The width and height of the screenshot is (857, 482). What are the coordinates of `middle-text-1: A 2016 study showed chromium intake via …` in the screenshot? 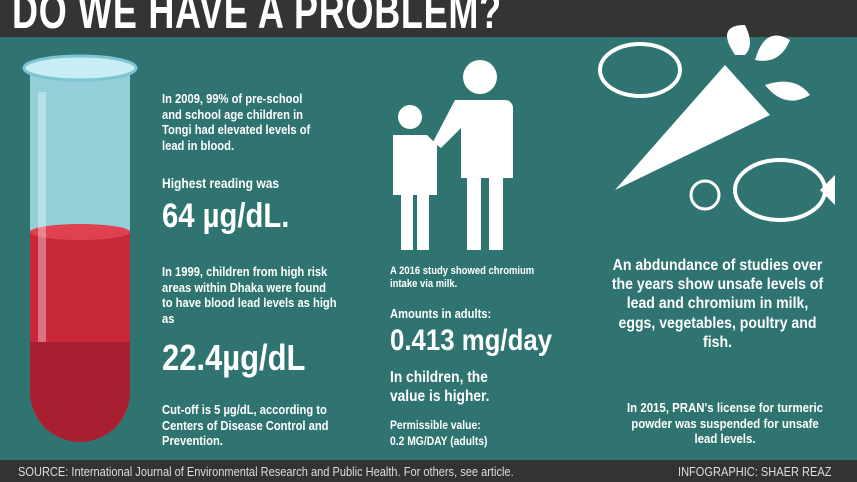 It's located at (462, 278).